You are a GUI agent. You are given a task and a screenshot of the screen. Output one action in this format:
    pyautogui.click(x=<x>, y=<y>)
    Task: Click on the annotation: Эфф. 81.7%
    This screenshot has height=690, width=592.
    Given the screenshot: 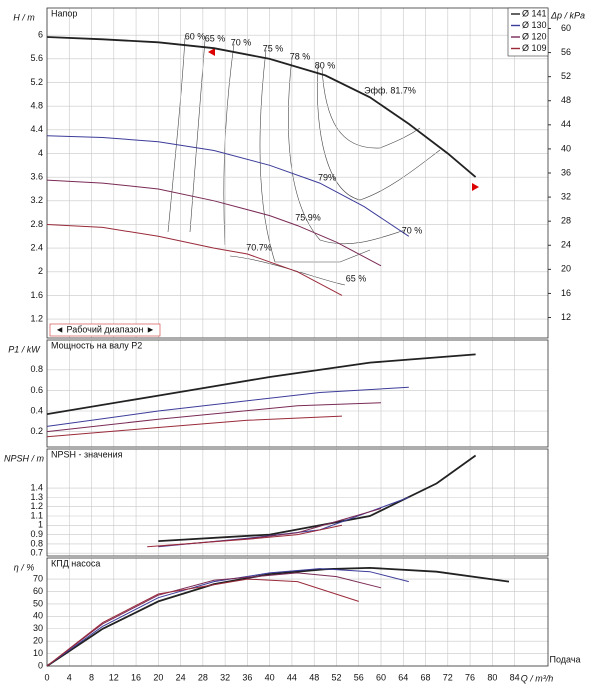 What is the action you would take?
    pyautogui.click(x=390, y=90)
    